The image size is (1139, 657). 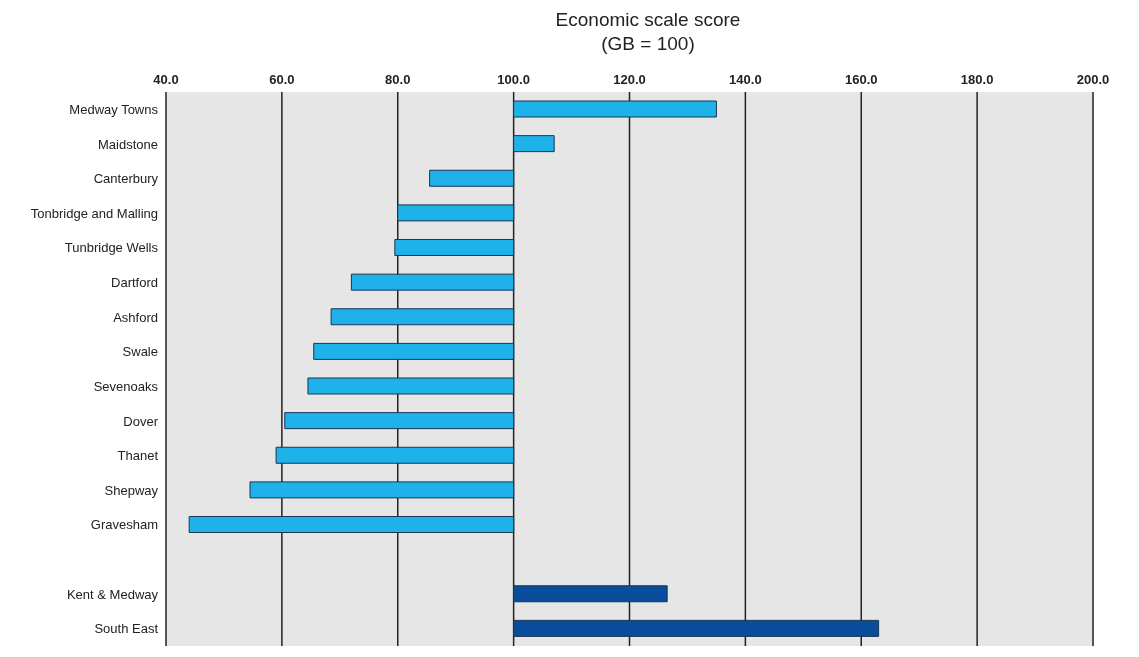 What do you see at coordinates (977, 79) in the screenshot?
I see `x-tick-label: 180.0` at bounding box center [977, 79].